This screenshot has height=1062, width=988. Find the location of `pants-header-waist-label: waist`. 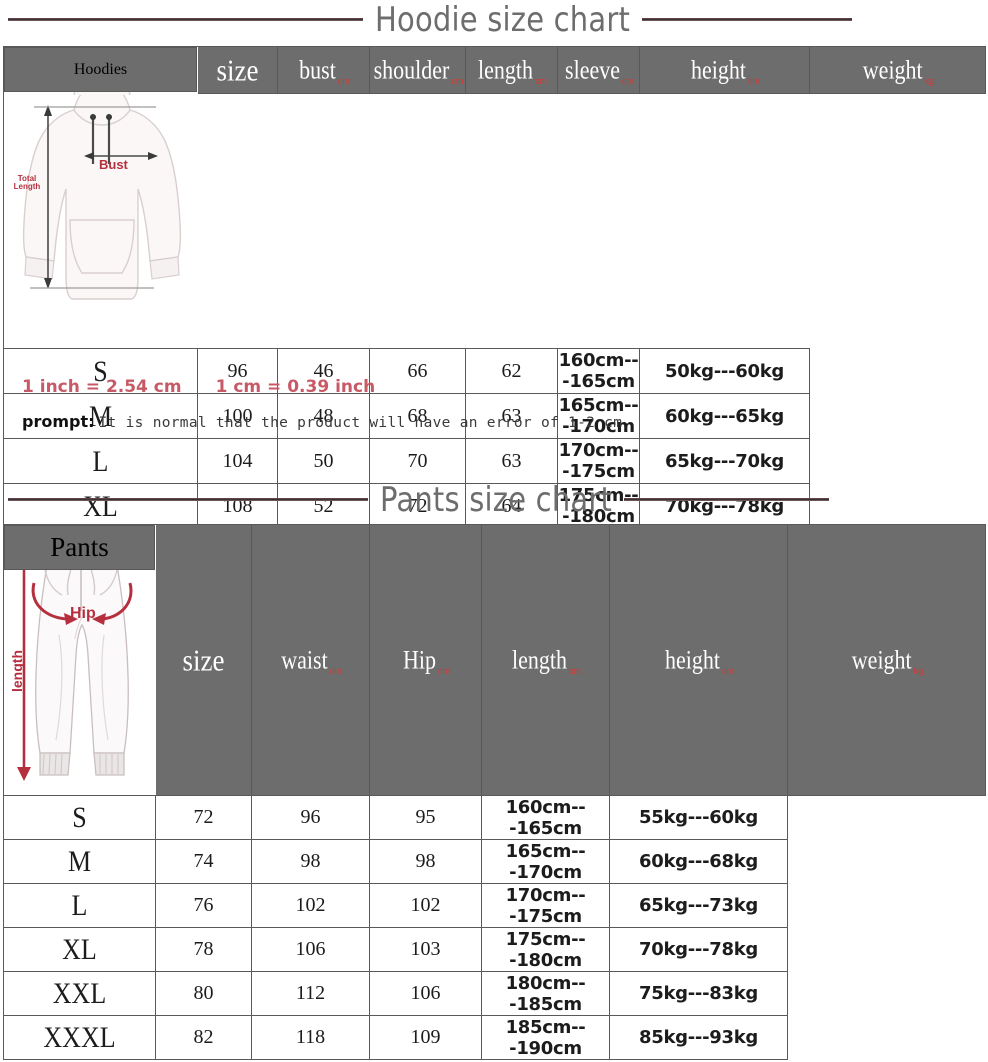

pants-header-waist-label: waist is located at coordinates (304, 659).